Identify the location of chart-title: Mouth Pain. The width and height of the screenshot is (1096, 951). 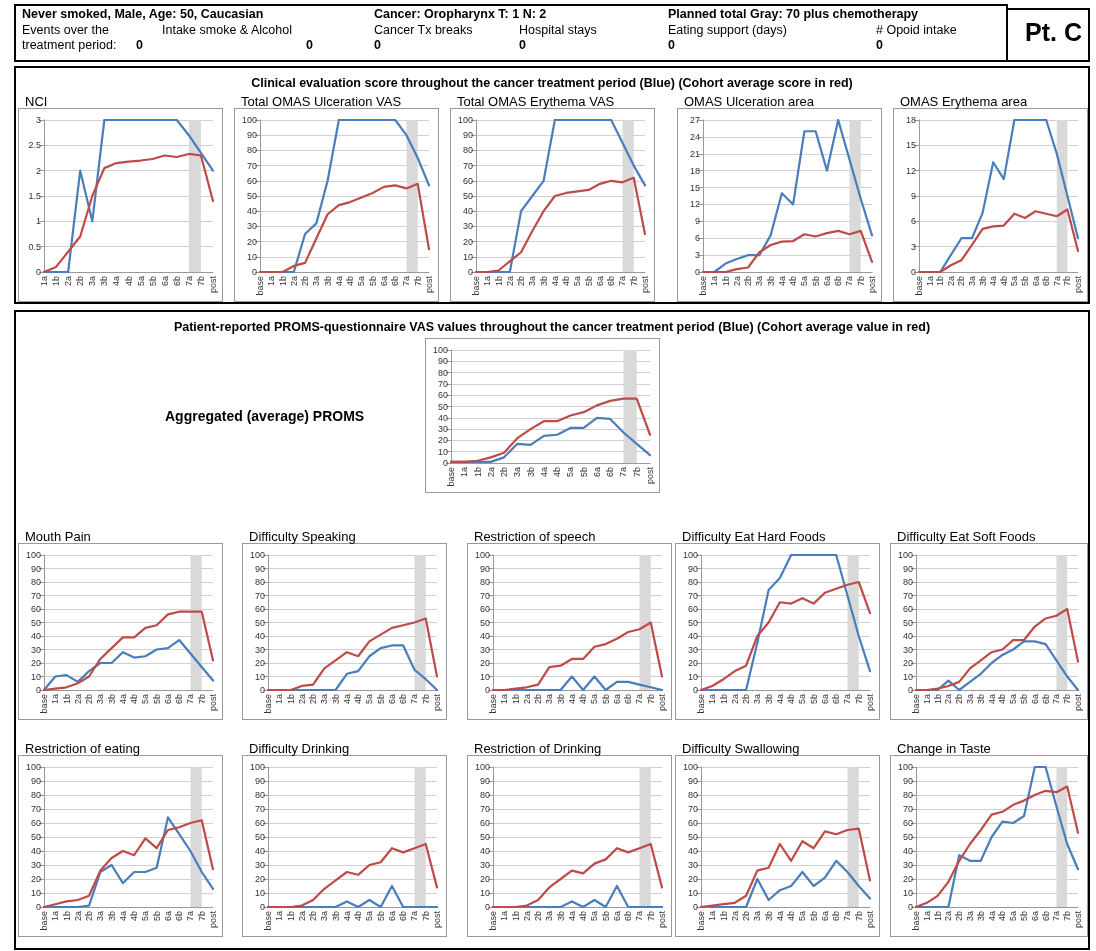
(58, 536).